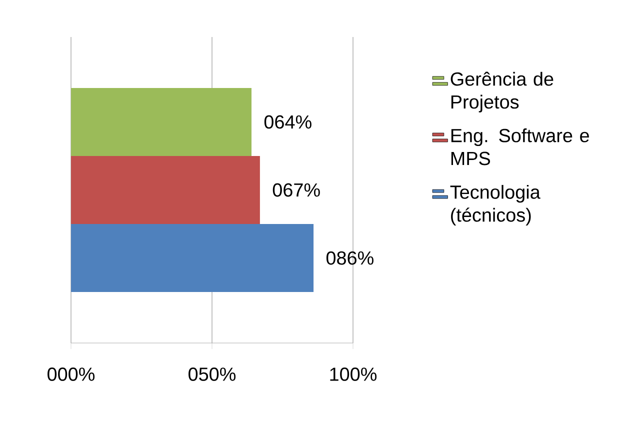 The width and height of the screenshot is (620, 423). What do you see at coordinates (212, 374) in the screenshot?
I see `x-tick-label: 050%` at bounding box center [212, 374].